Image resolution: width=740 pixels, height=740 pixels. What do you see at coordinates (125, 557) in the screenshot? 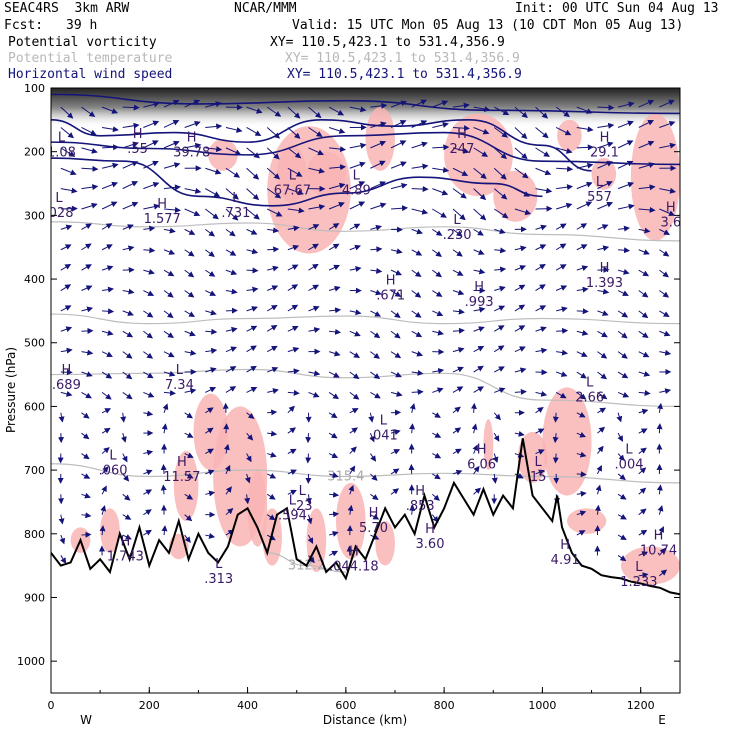
I see `extremum-value-label: 1.743` at bounding box center [125, 557].